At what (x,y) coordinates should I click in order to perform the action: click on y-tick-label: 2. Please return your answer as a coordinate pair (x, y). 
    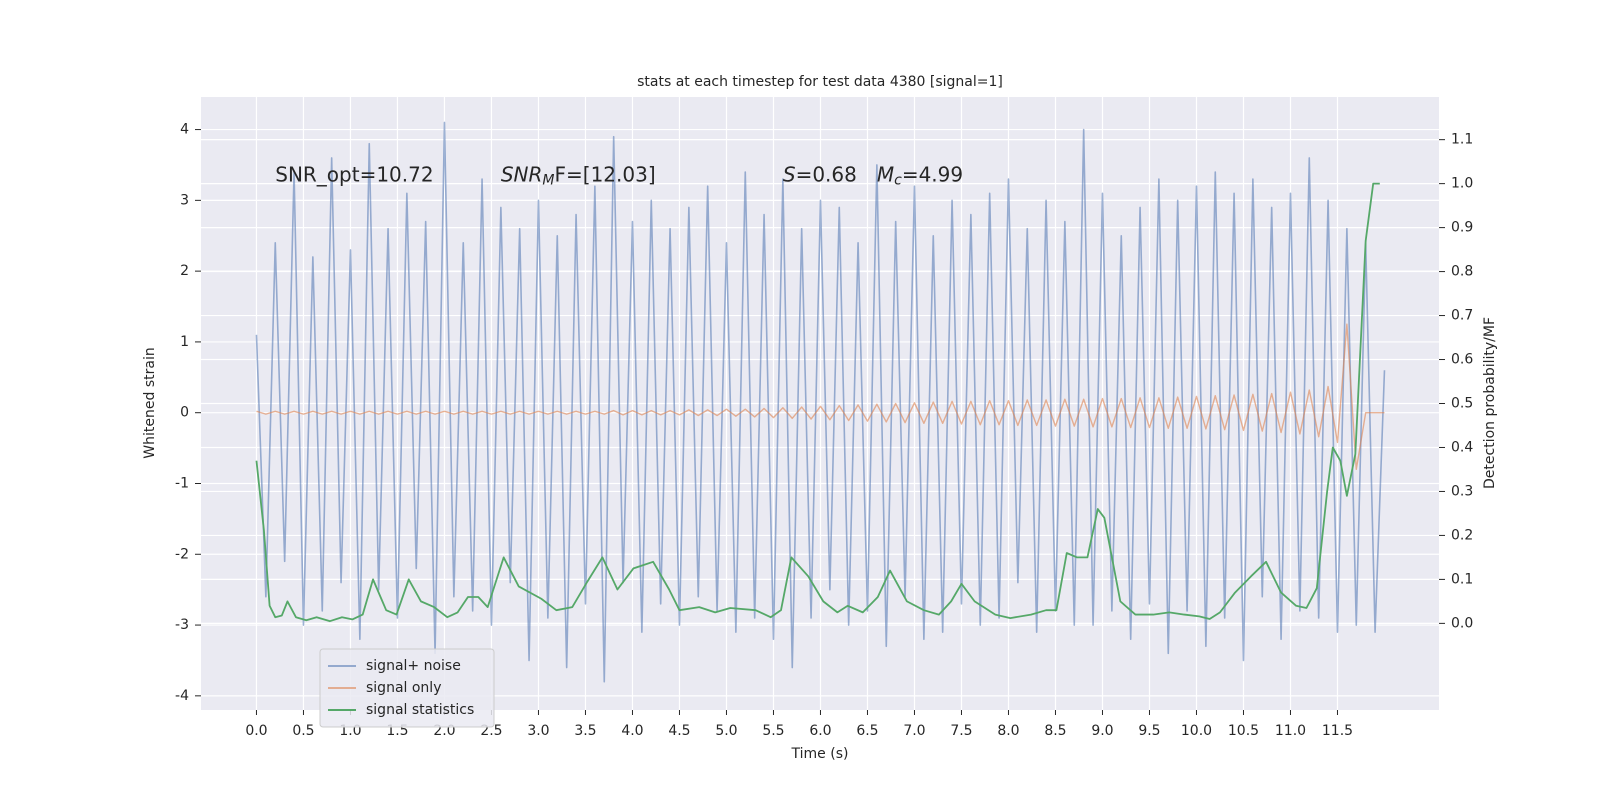
    Looking at the image, I should click on (184, 271).